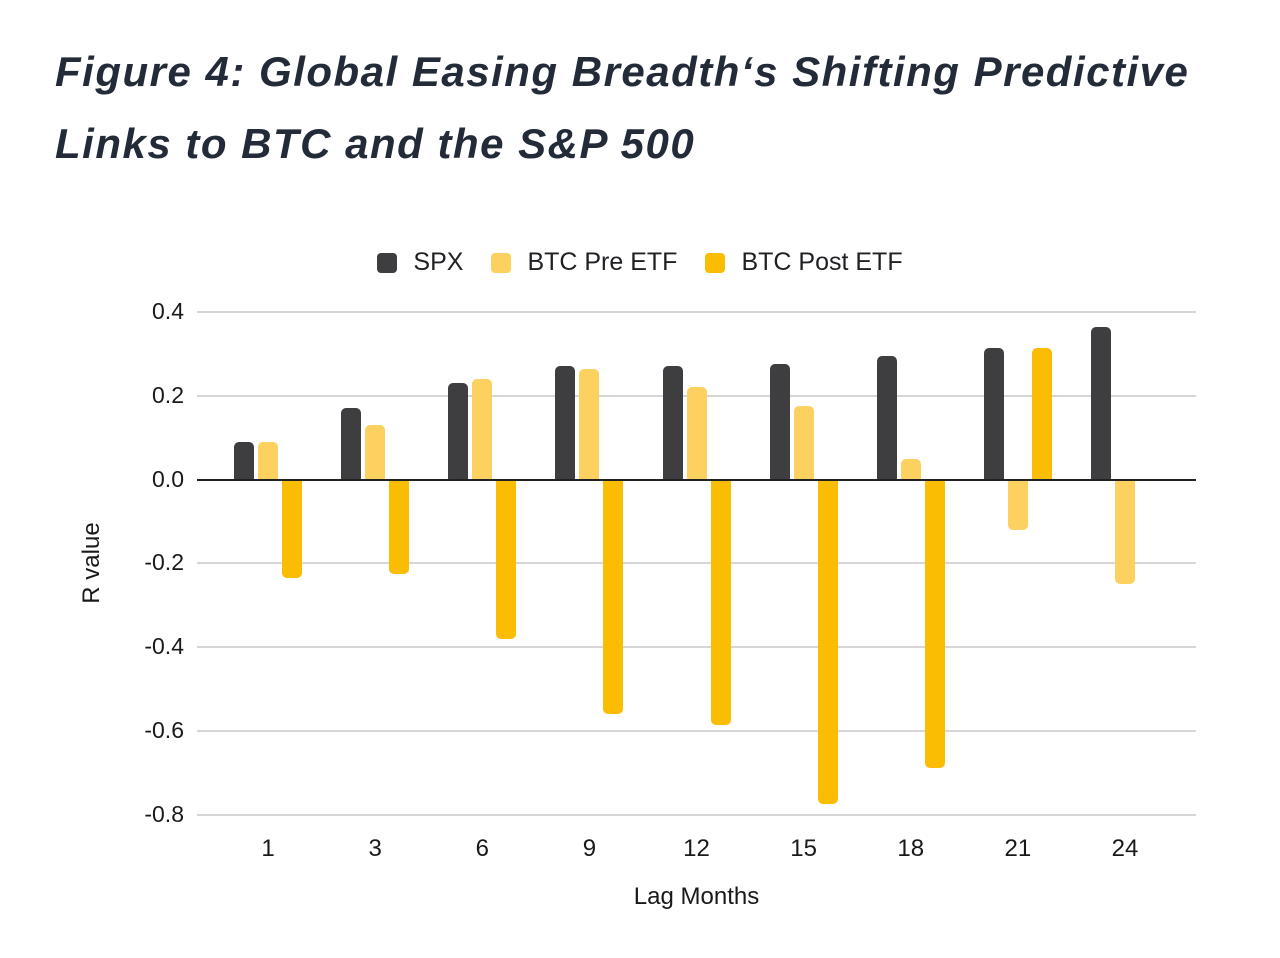 This screenshot has height=958, width=1280. I want to click on chart-legend: SPX BTC Pre ETF BTC Post ETF, so click(640, 262).